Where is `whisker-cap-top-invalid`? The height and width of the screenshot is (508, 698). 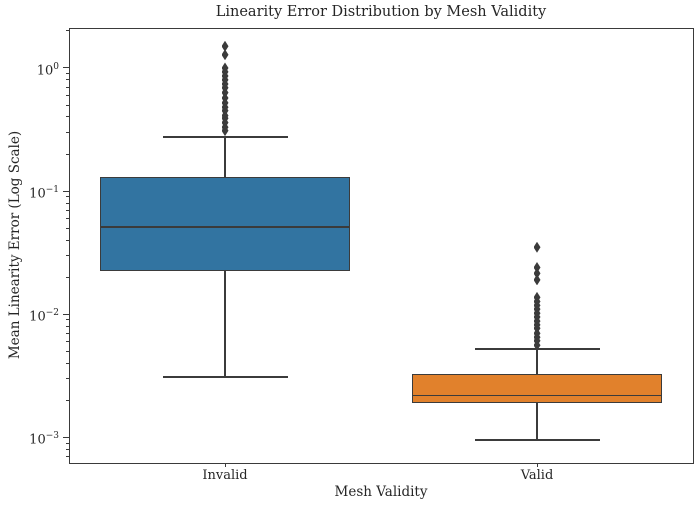
whisker-cap-top-invalid is located at coordinates (225, 137).